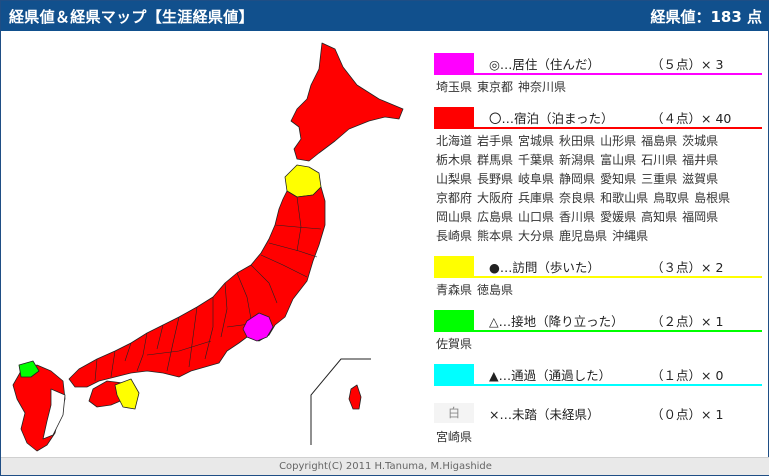 The height and width of the screenshot is (476, 769). I want to click on legend-underline-land, so click(598, 331).